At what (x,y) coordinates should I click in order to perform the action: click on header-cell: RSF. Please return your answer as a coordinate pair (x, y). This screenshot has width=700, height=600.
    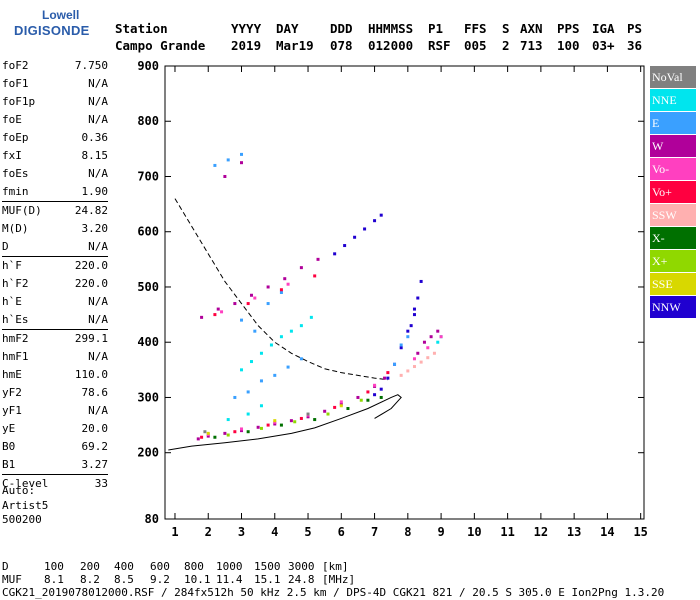
    Looking at the image, I should click on (439, 45).